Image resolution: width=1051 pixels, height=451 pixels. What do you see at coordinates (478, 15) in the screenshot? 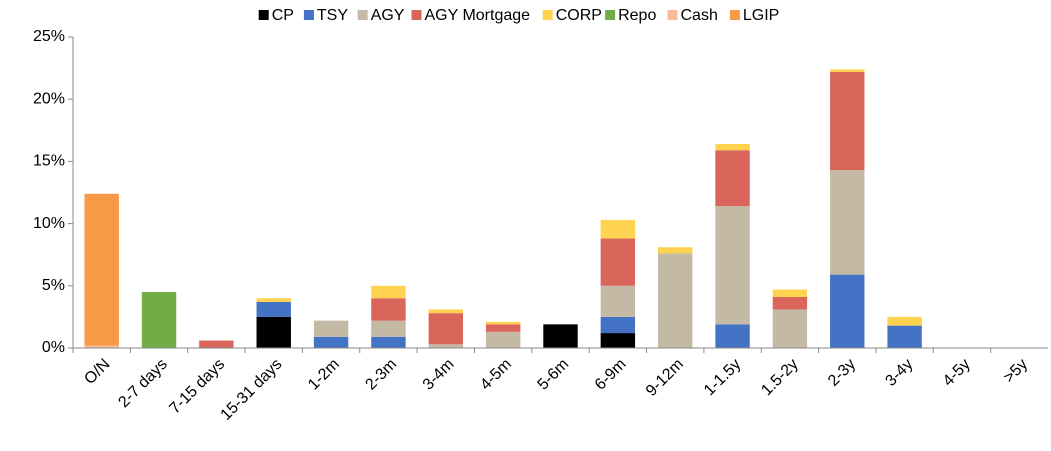
I see `legend-label: AGY Mortgage` at bounding box center [478, 15].